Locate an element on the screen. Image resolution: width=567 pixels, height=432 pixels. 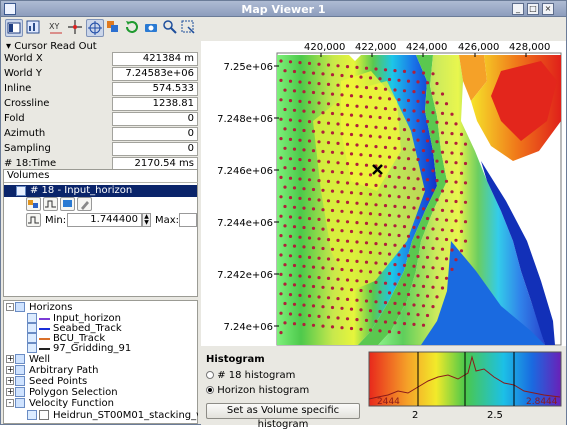
readout-row: Crossline 1238.81 is located at coordinates (101, 104).